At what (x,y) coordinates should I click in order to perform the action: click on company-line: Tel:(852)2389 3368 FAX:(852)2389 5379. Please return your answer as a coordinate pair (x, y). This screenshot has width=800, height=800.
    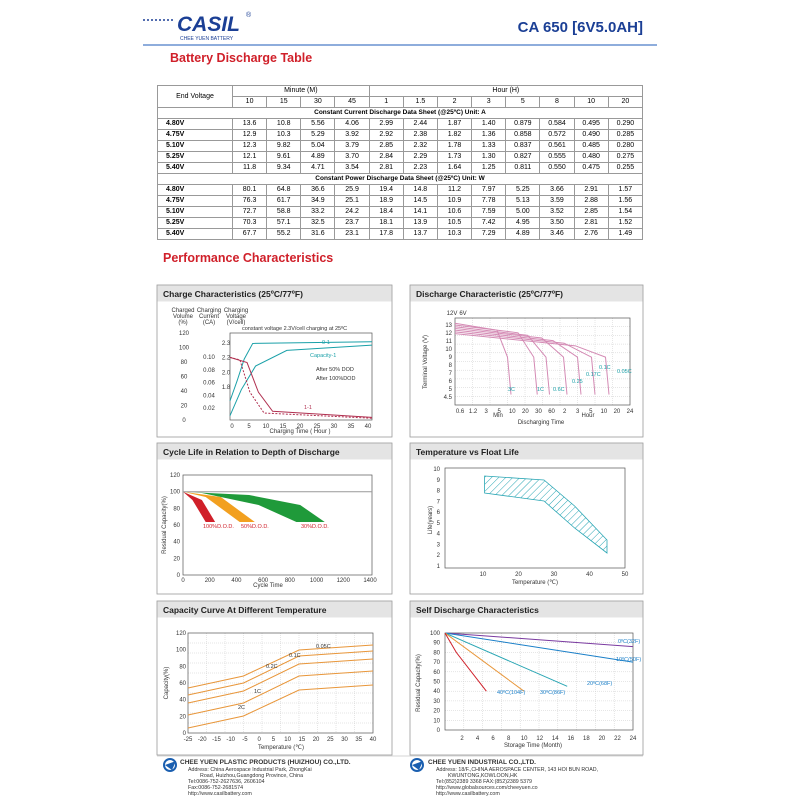
    Looking at the image, I should click on (484, 782).